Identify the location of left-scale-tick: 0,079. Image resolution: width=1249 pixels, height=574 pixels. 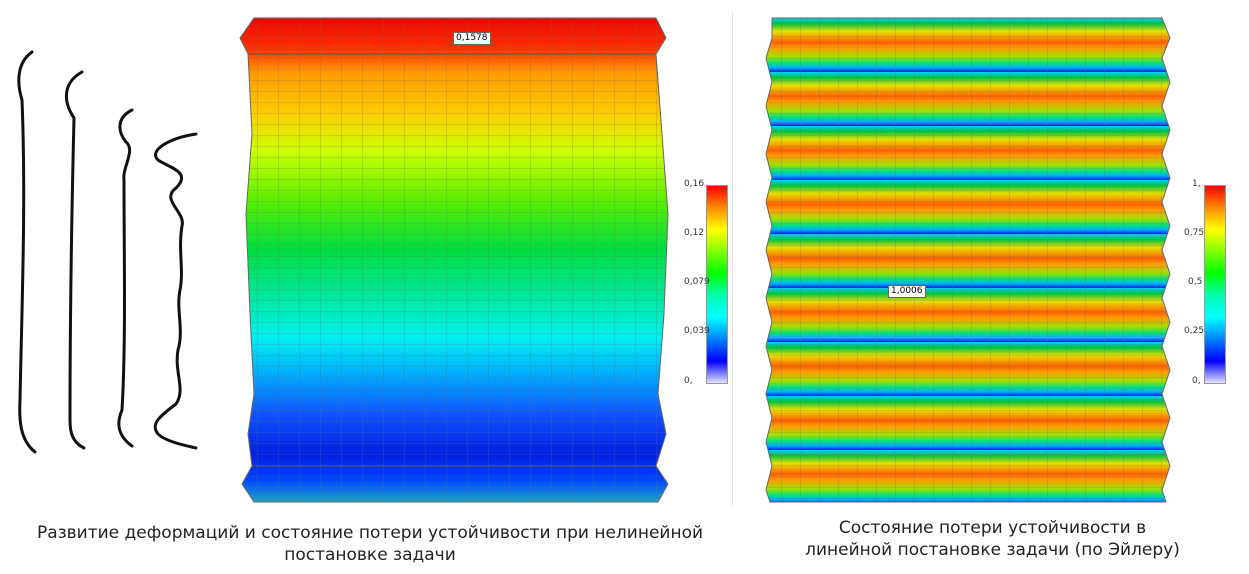
(697, 282).